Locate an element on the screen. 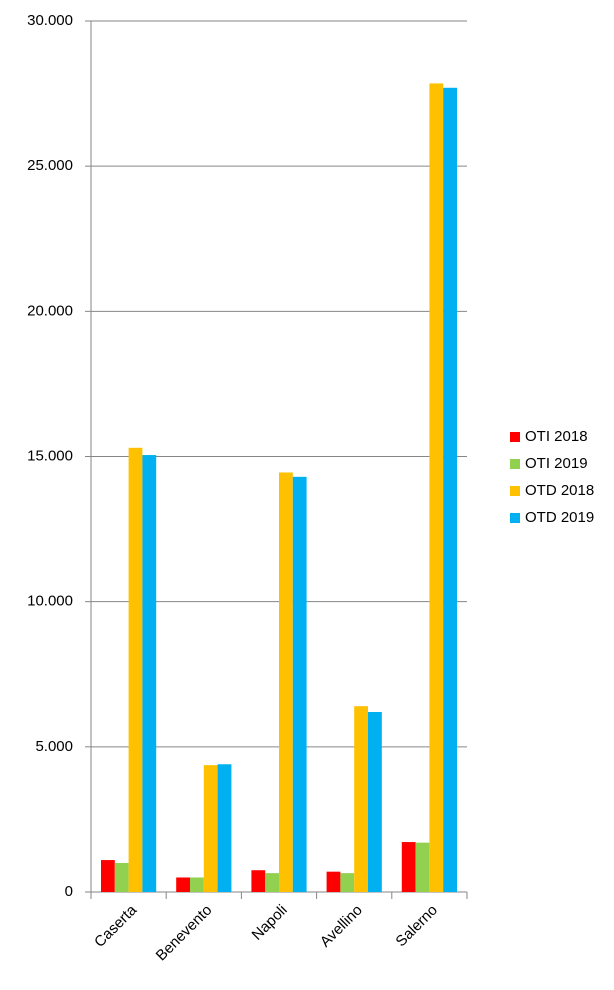 The width and height of the screenshot is (614, 990). legend-label: OTD 2019 is located at coordinates (559, 517).